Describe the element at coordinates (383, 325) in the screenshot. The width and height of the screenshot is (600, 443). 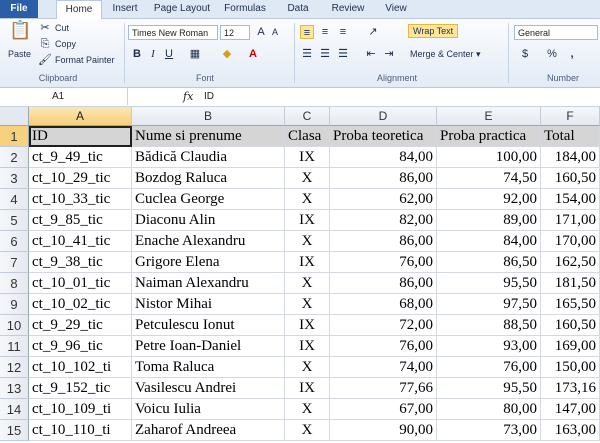
I see `cell-theory: 72,00` at that location.